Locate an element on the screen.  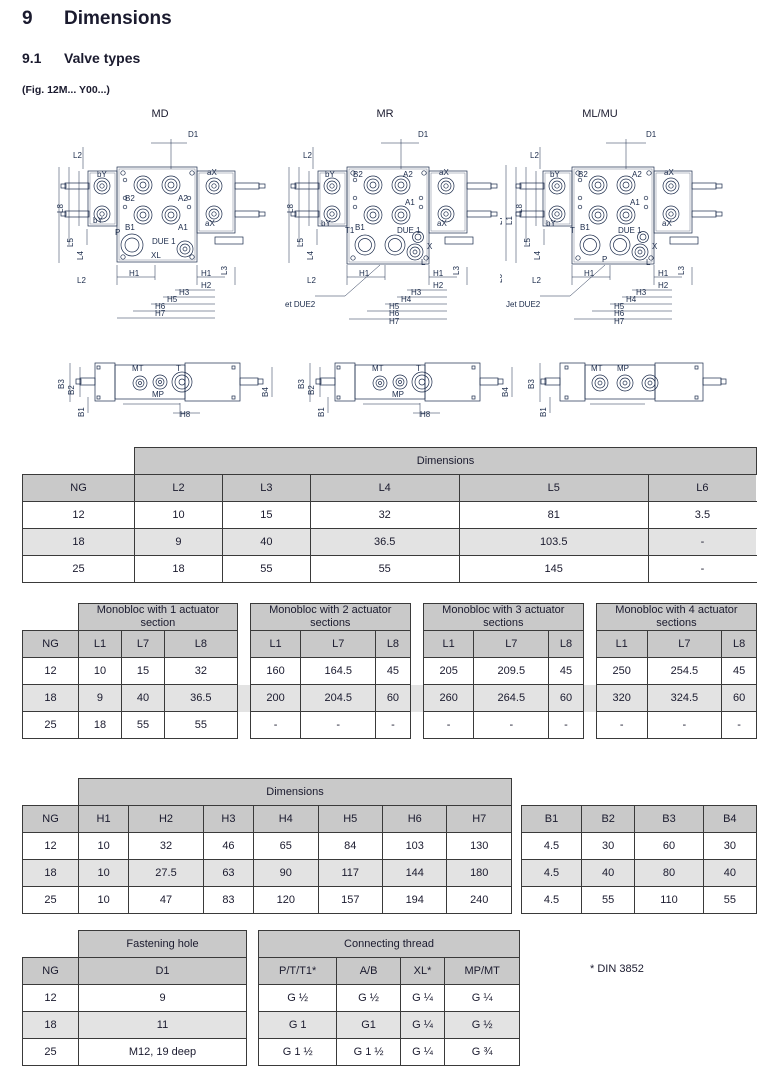
chapter-title: Dimensions is located at coordinates (118, 18).